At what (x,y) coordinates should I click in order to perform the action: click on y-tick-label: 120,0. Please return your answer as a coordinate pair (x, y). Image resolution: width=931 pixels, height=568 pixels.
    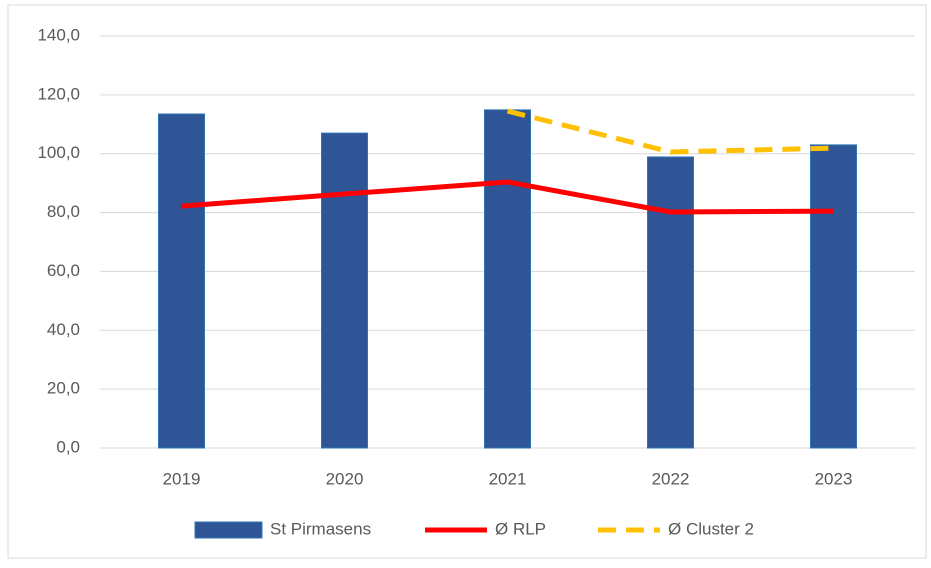
    Looking at the image, I should click on (58, 93).